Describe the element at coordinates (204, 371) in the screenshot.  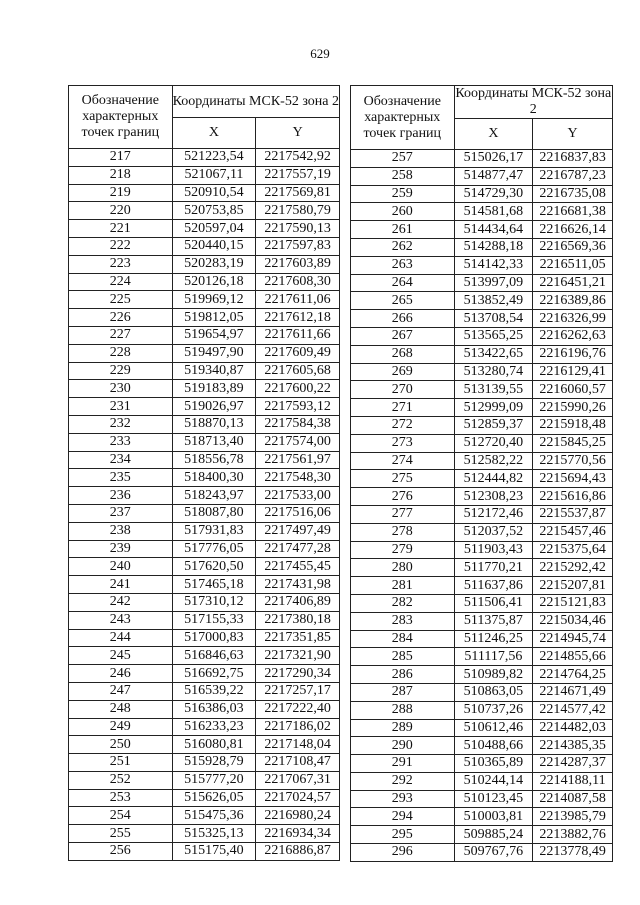
I see `table-row: 229 519340,87 2217605,68` at that location.